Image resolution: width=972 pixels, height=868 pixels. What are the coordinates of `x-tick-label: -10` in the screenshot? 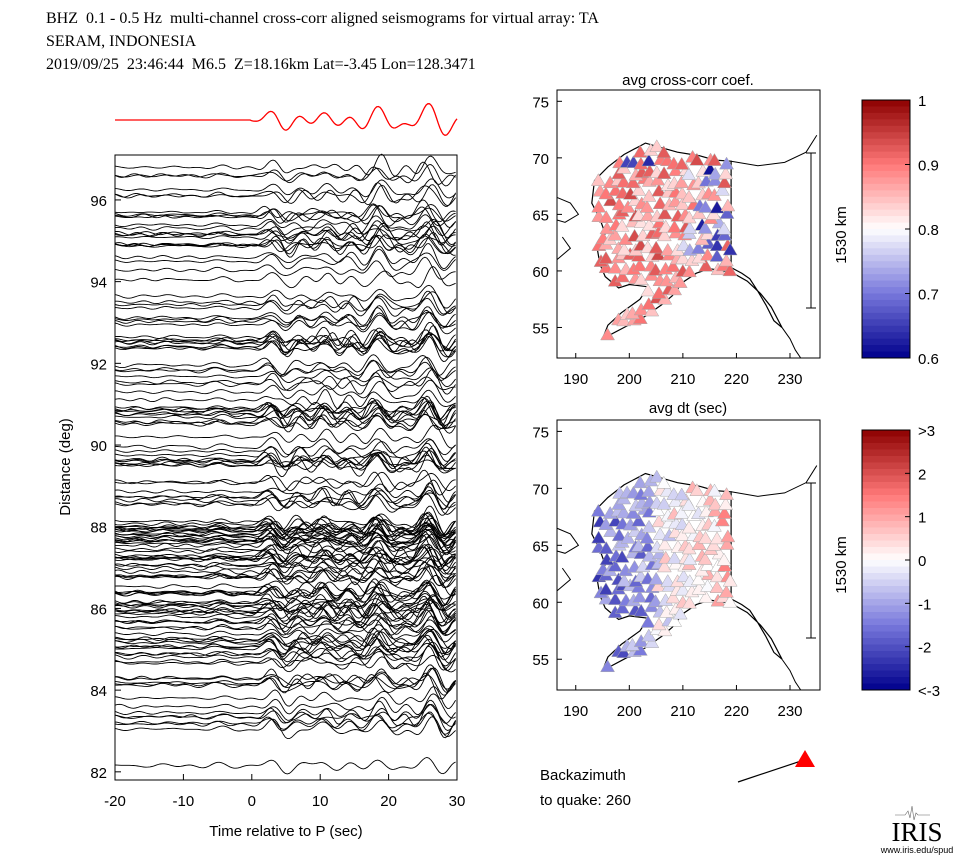 It's located at (184, 801).